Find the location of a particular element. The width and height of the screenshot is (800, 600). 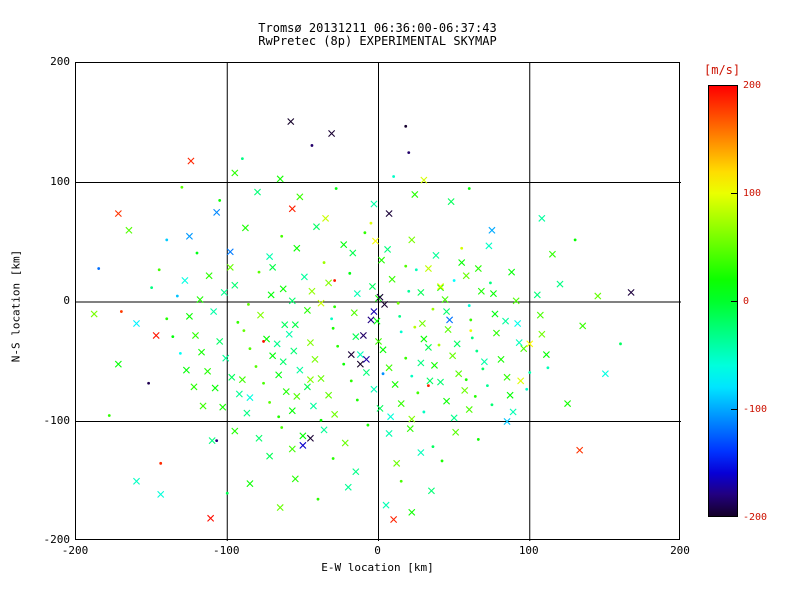

y-tick-label--200: -200 is located at coordinates (57, 539).